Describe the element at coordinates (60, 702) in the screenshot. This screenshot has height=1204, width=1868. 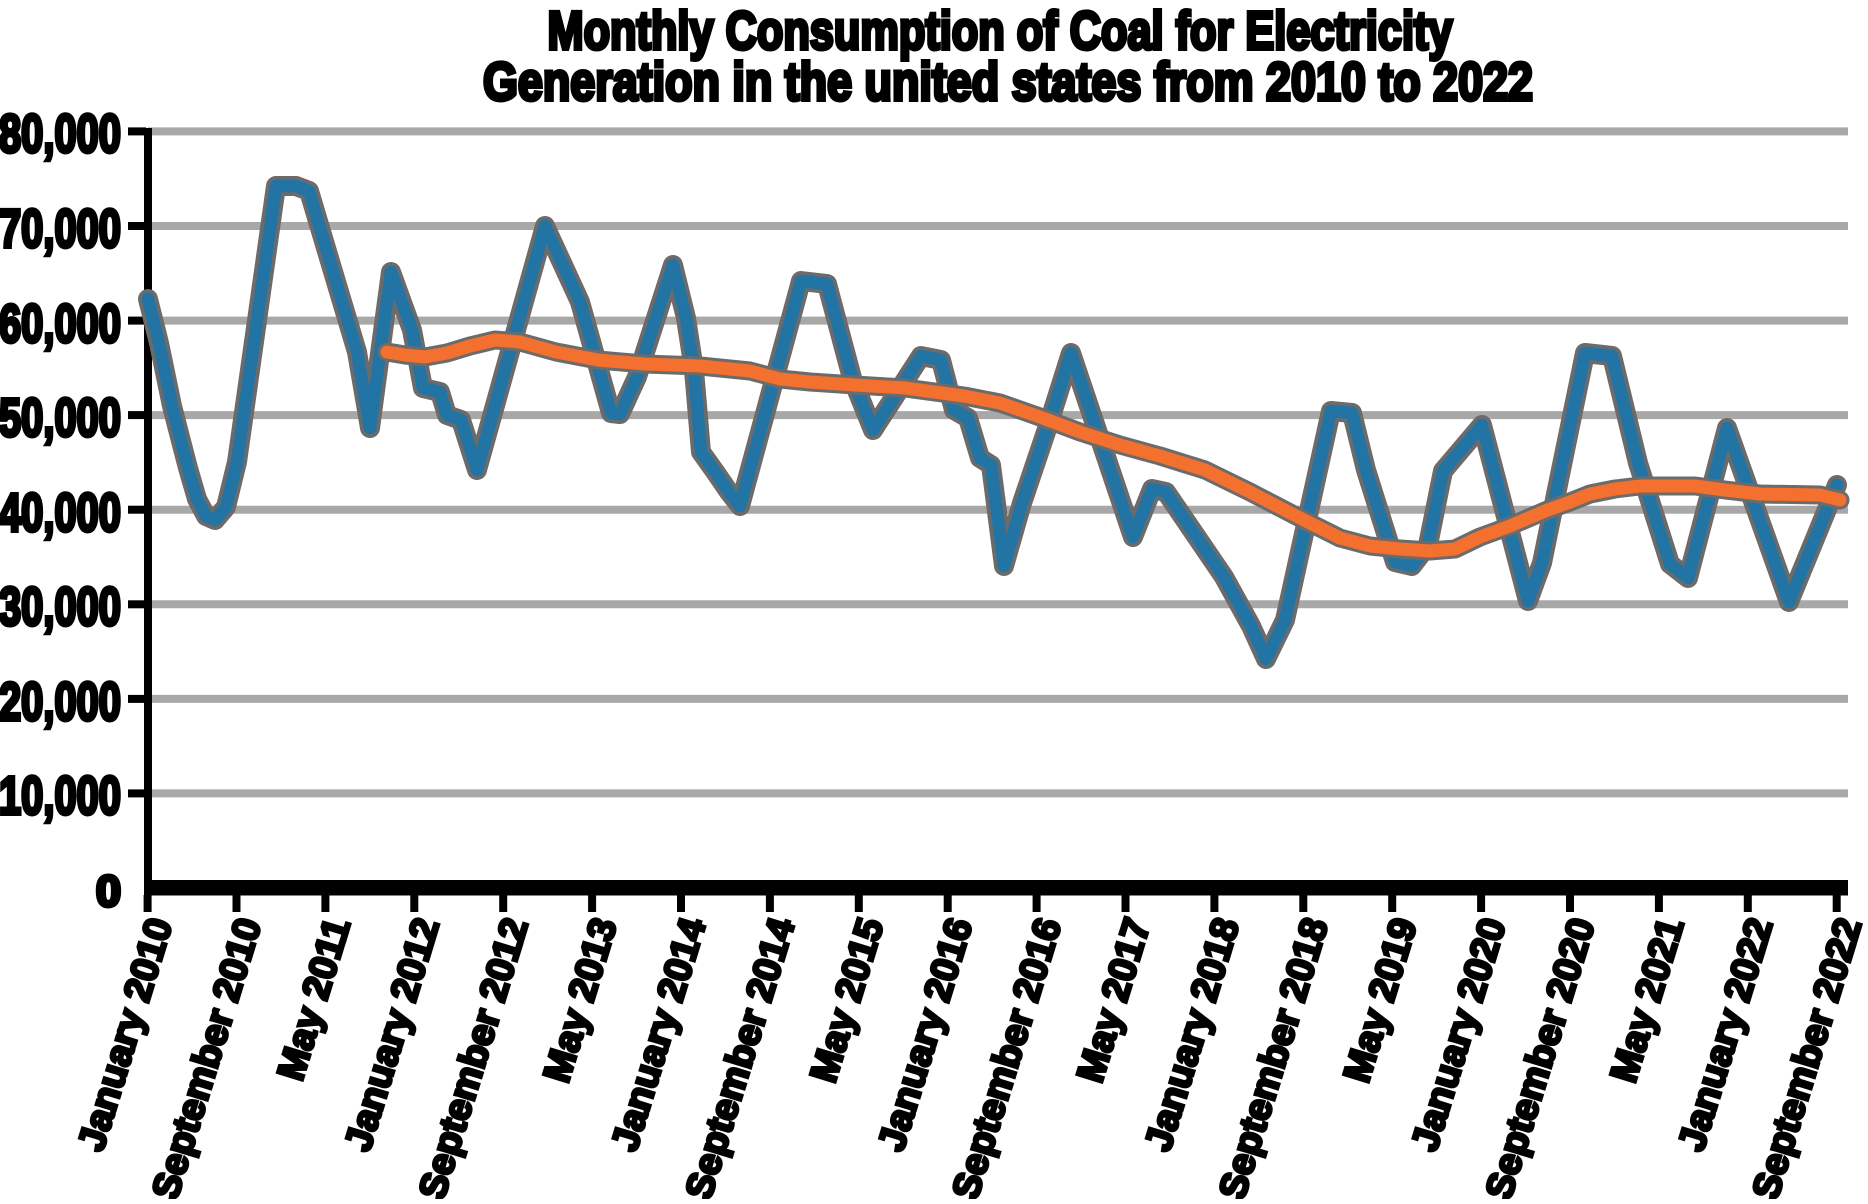
I see `svg-text: 20,000` at that location.